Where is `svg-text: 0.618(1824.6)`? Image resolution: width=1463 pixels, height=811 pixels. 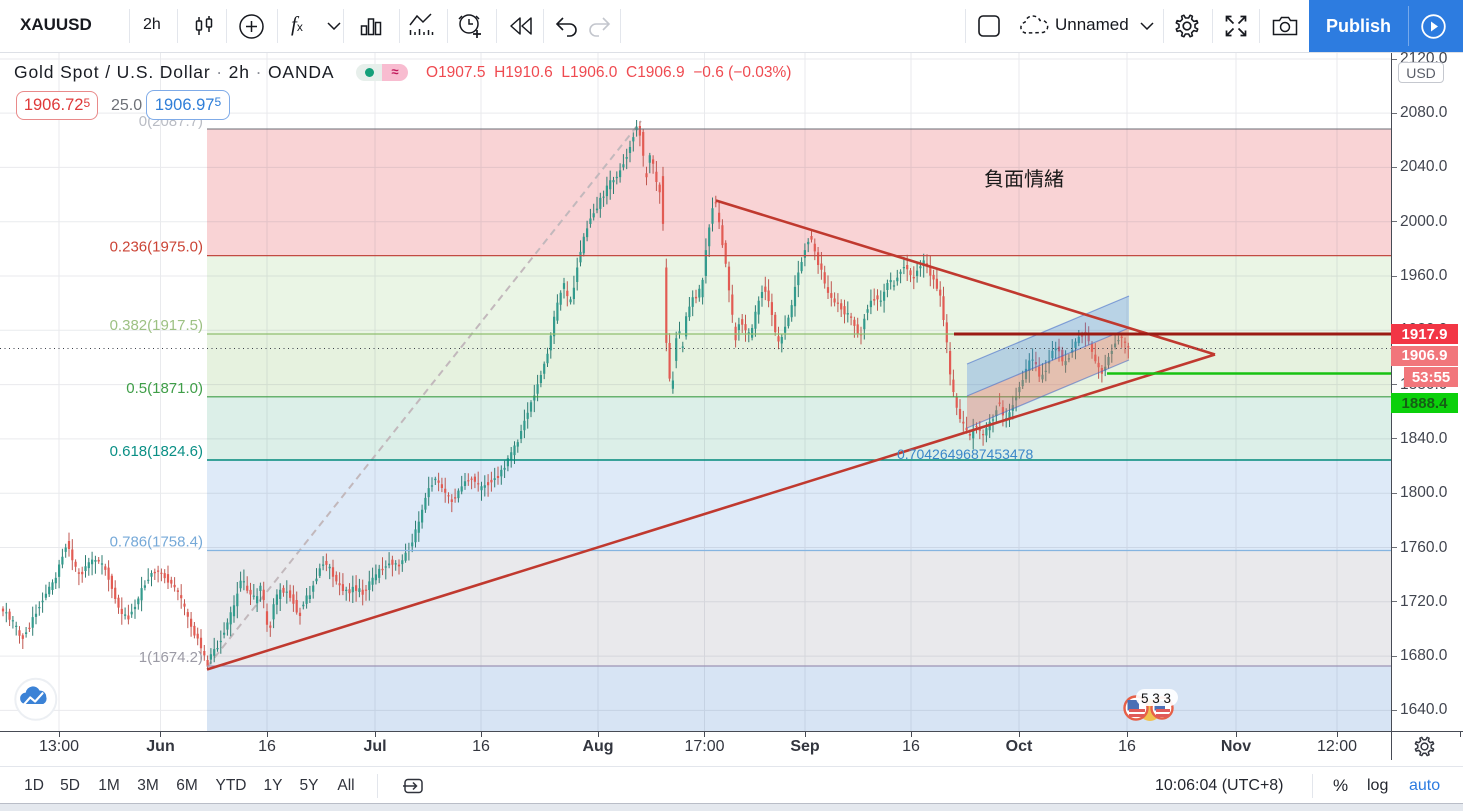
svg-text: 0.618(1824.6) is located at coordinates (156, 451).